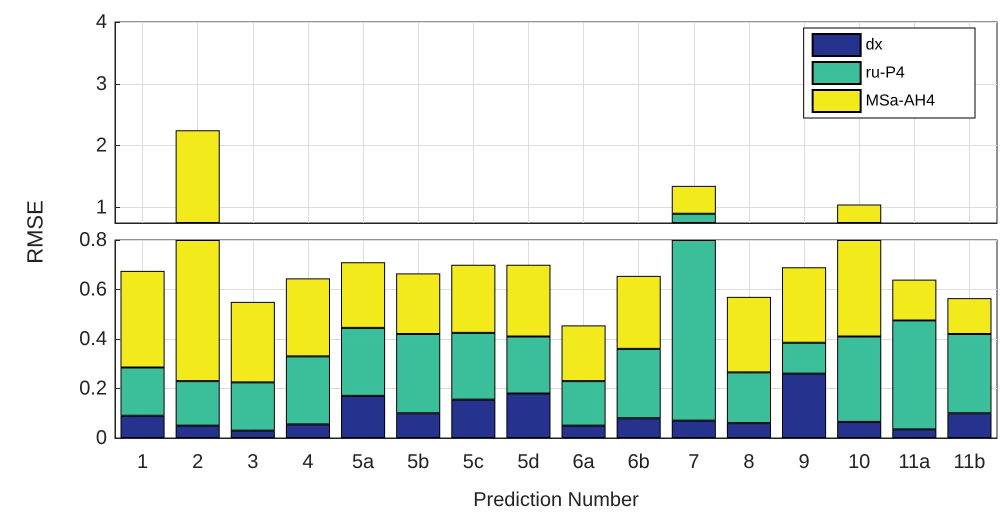 The width and height of the screenshot is (1000, 527). I want to click on legend-label: ru-P4, so click(885, 73).